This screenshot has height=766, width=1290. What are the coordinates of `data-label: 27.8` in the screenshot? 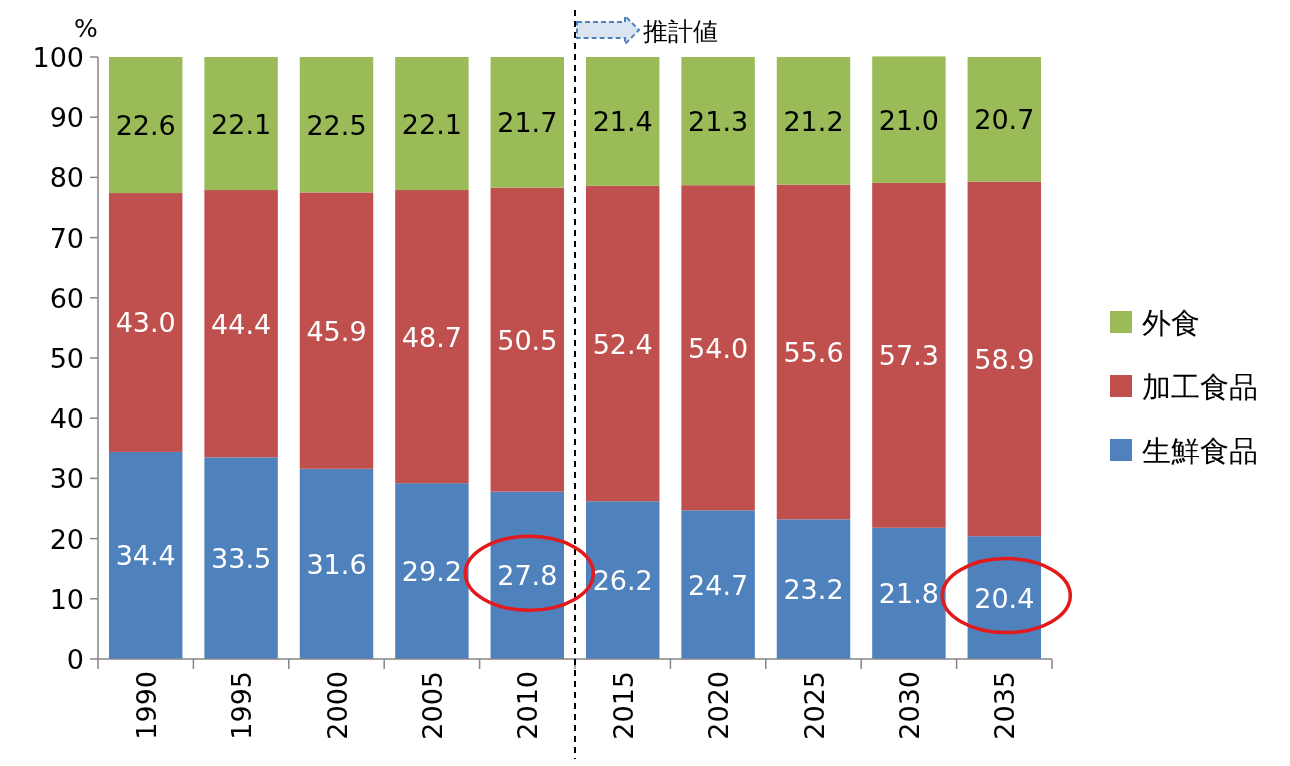 It's located at (527, 576).